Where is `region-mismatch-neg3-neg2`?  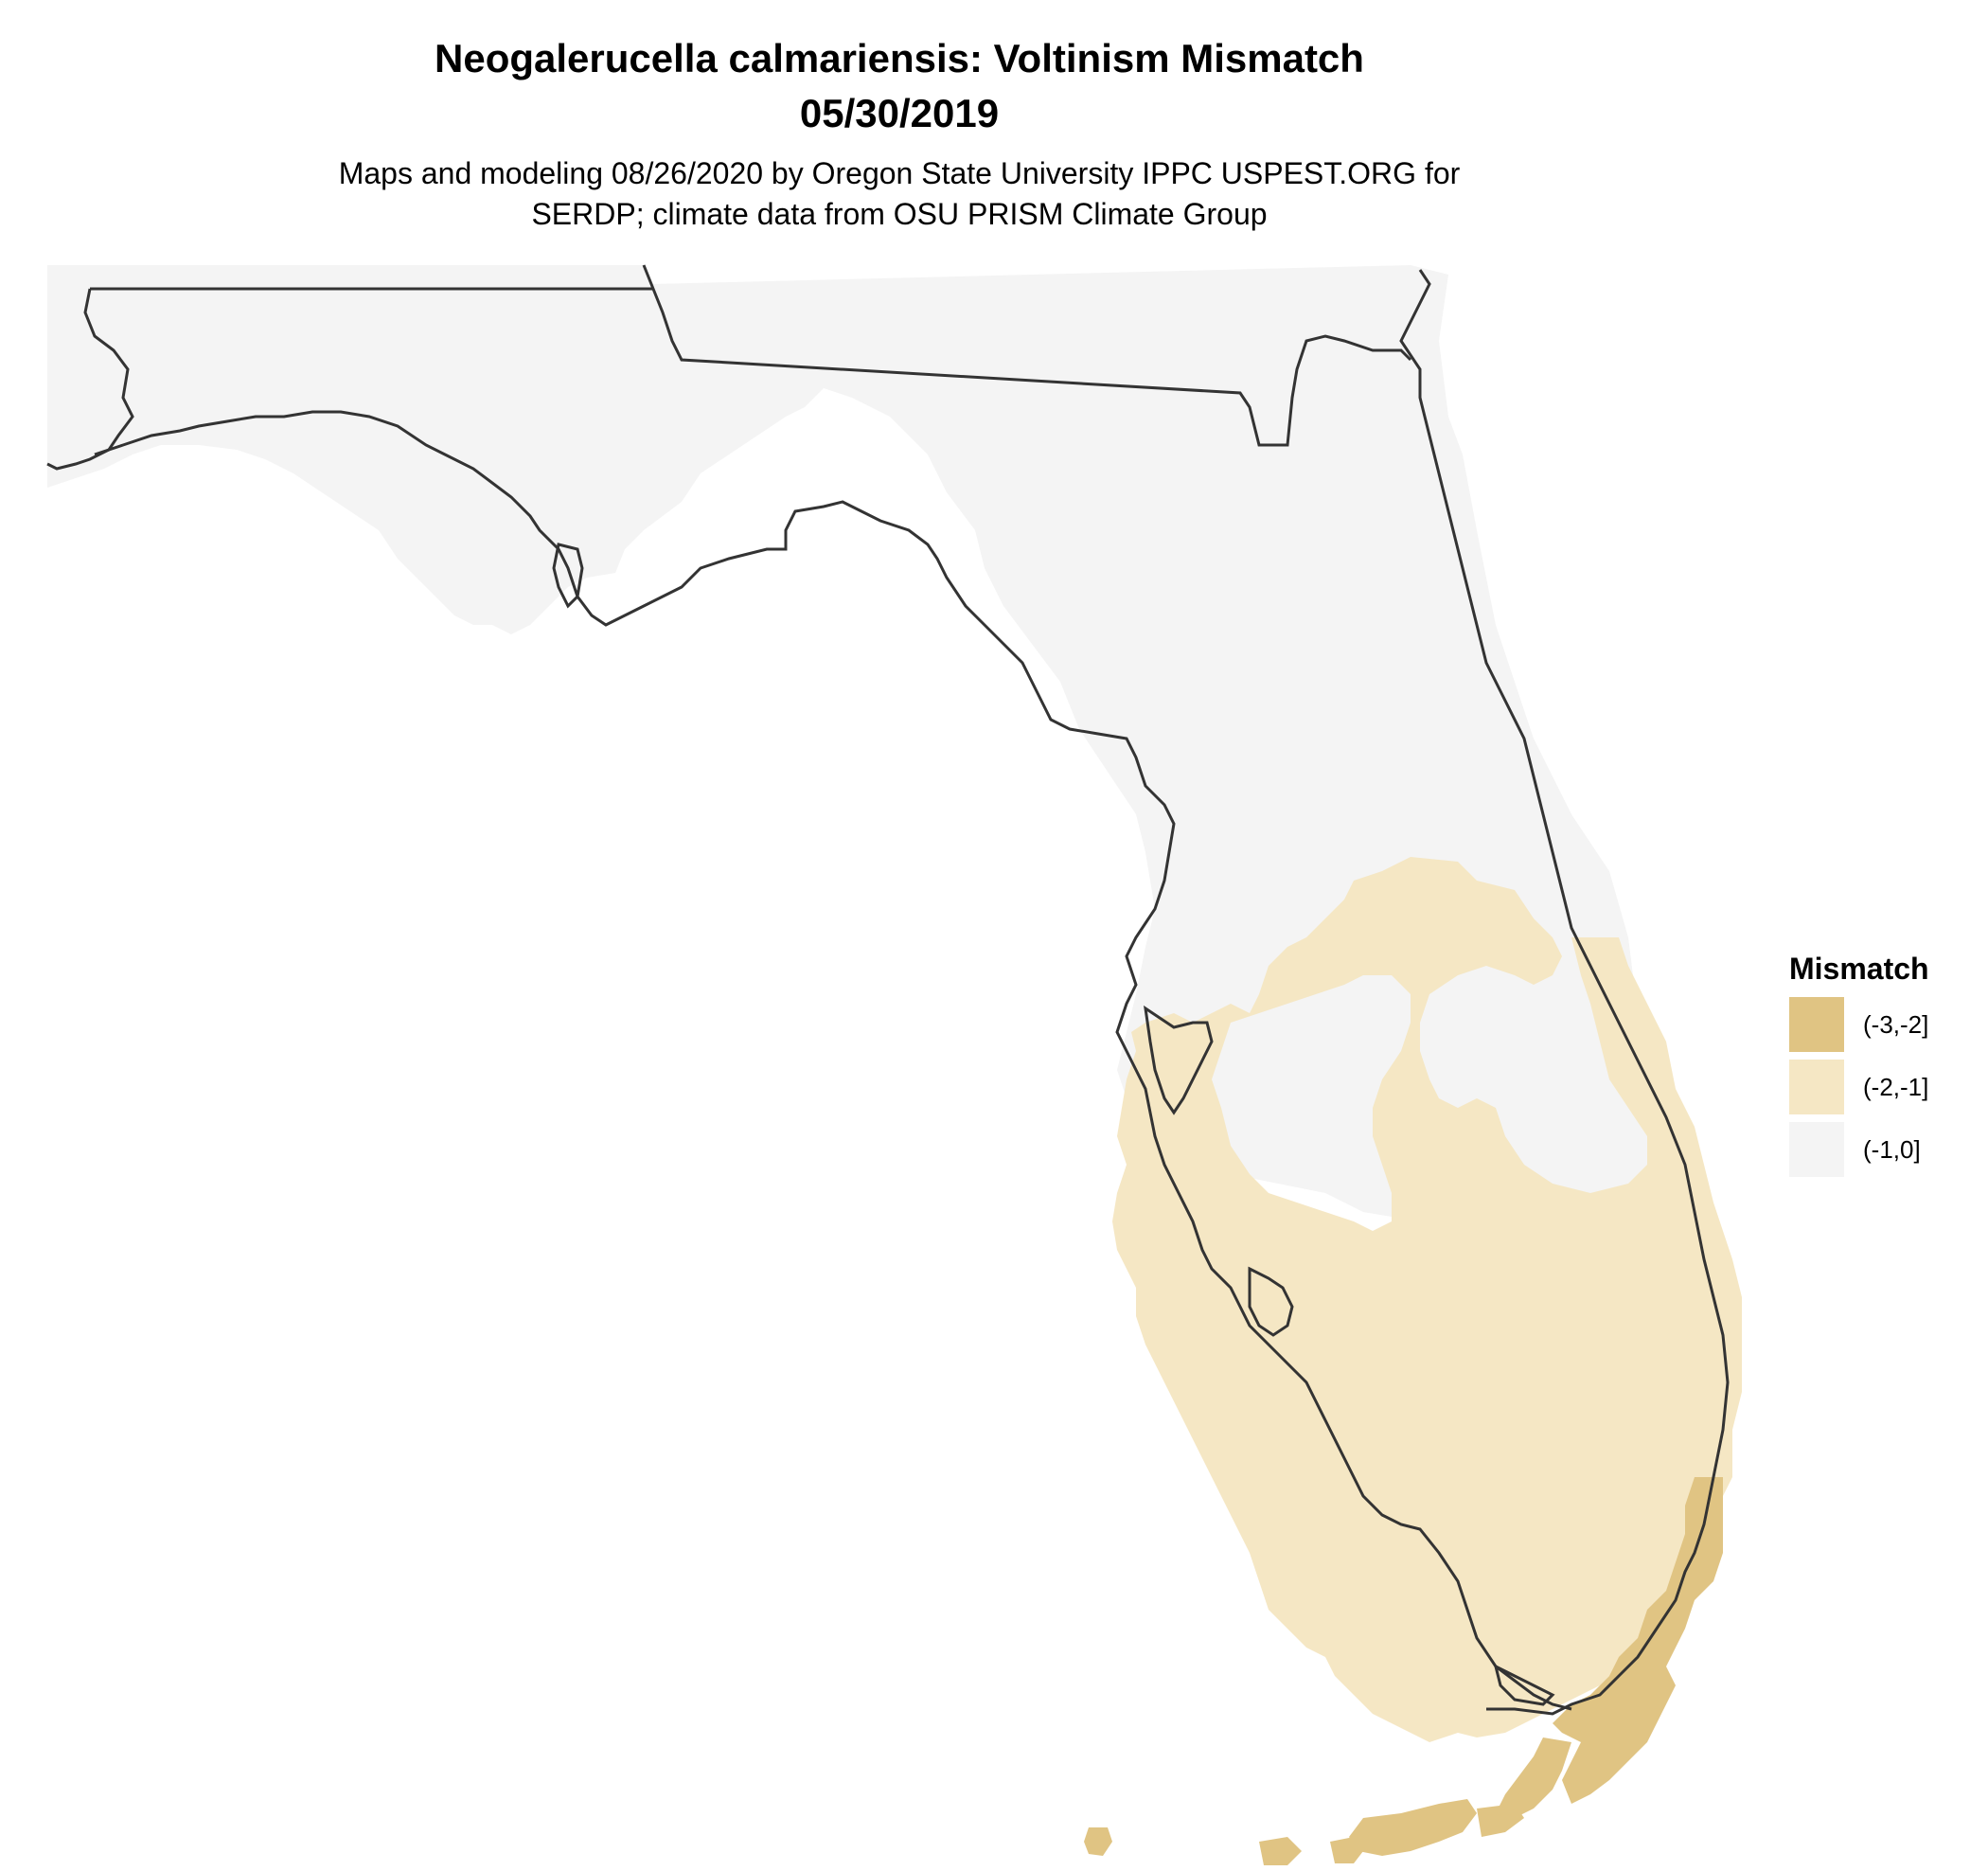 region-mismatch-neg3-neg2 is located at coordinates (1403, 1671).